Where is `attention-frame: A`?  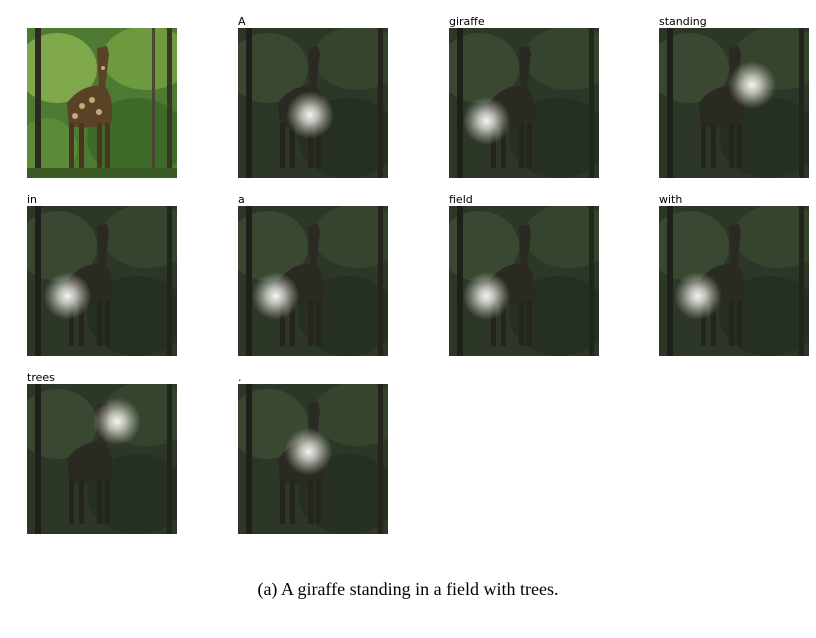
attention-frame: A is located at coordinates (313, 97).